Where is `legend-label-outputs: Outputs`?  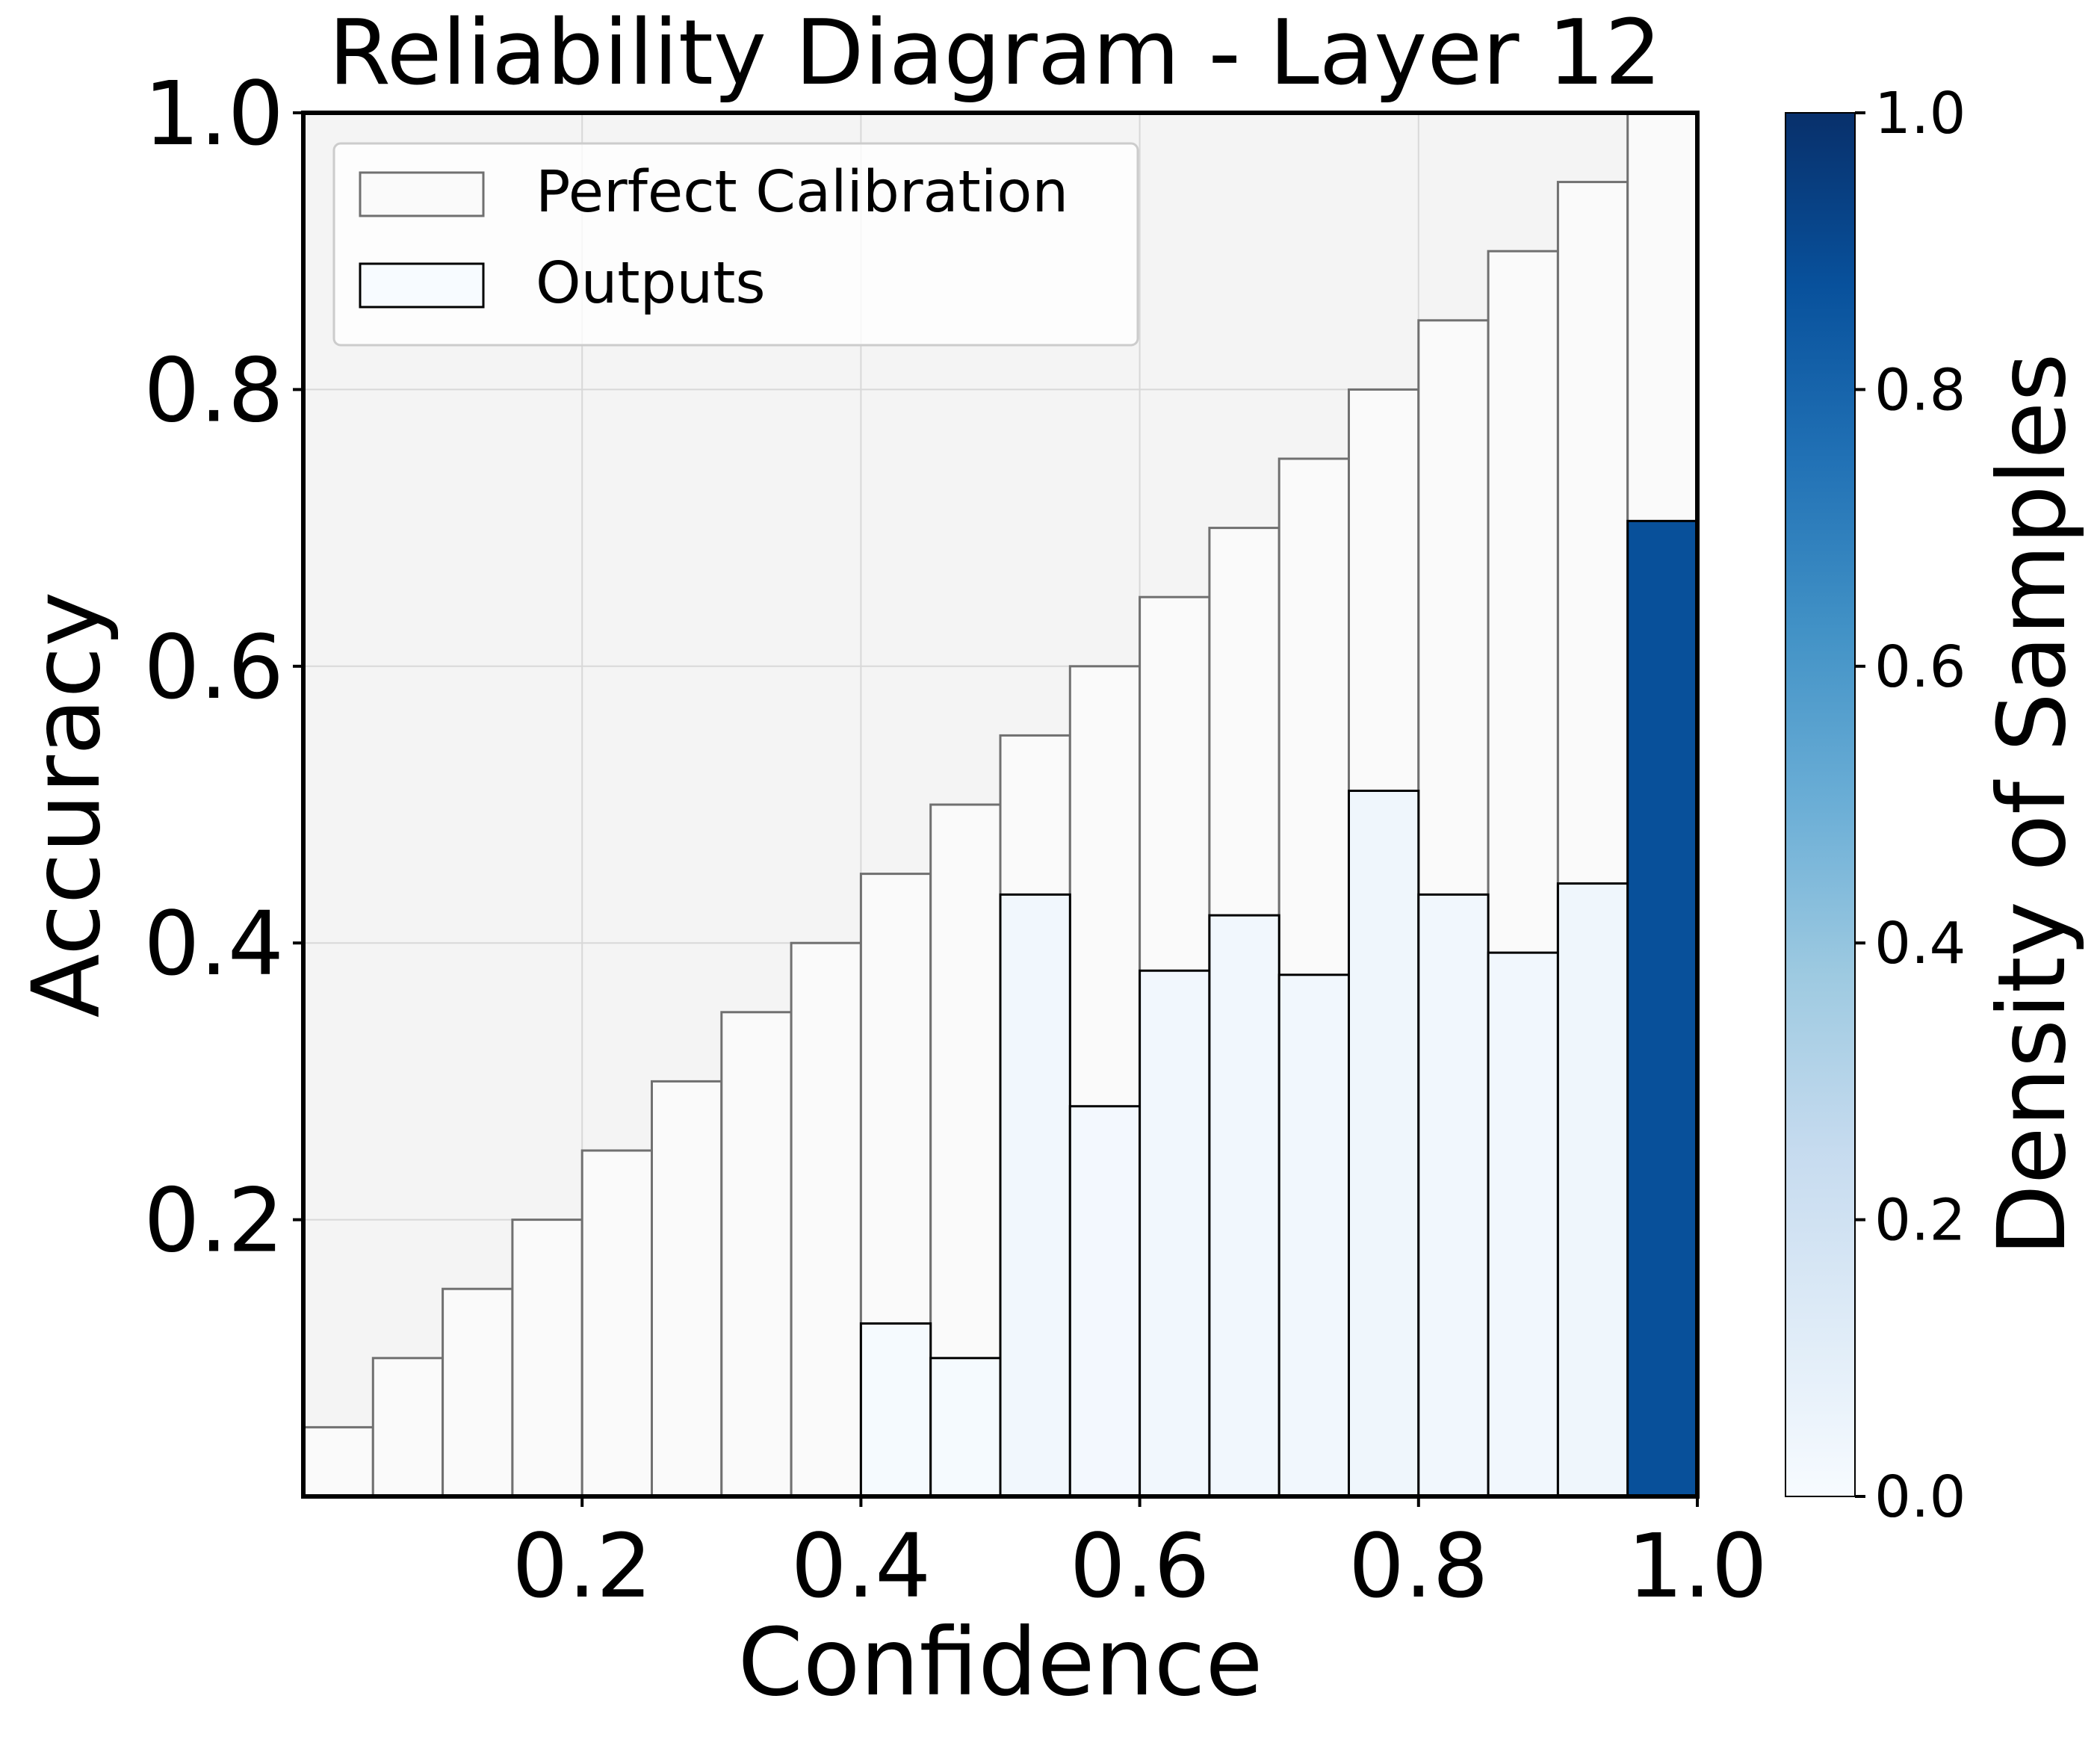
legend-label-outputs: Outputs is located at coordinates (651, 283).